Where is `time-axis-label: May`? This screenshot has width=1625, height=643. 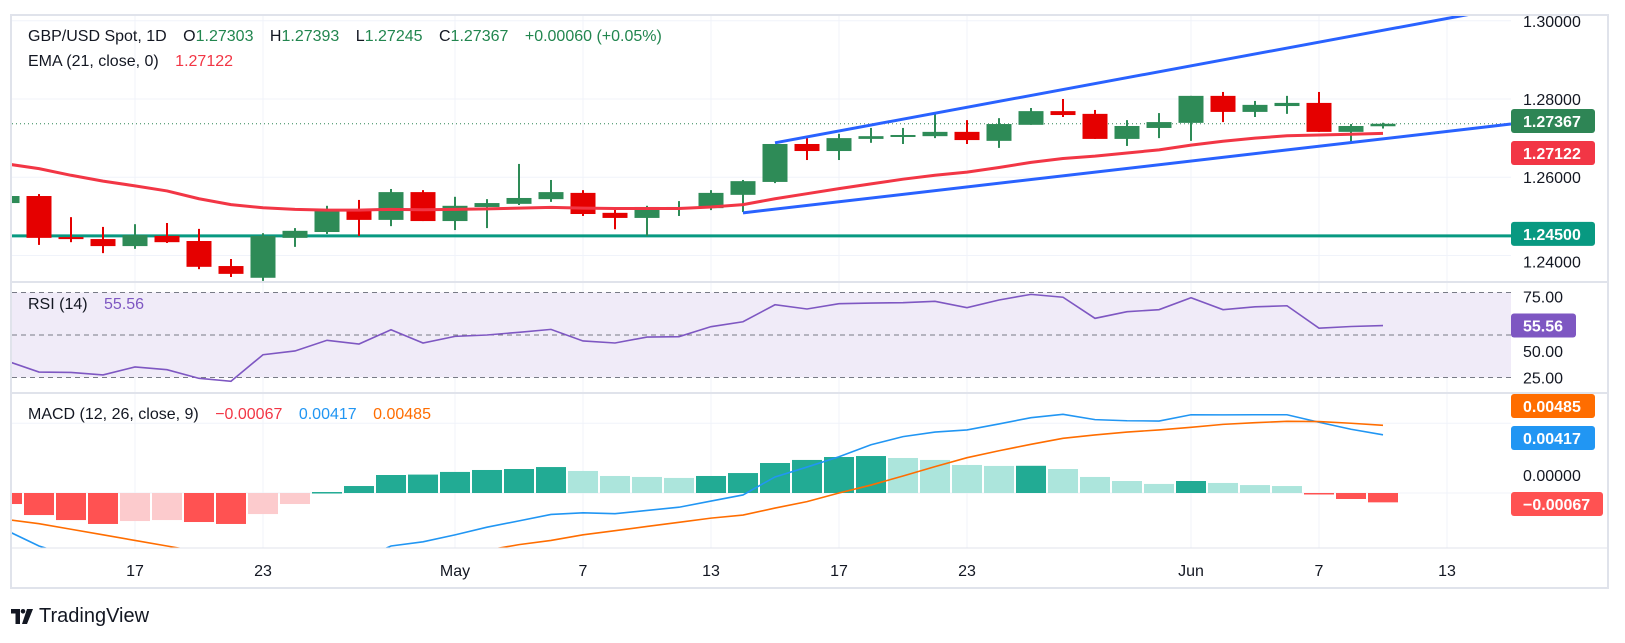
time-axis-label: May is located at coordinates (455, 571).